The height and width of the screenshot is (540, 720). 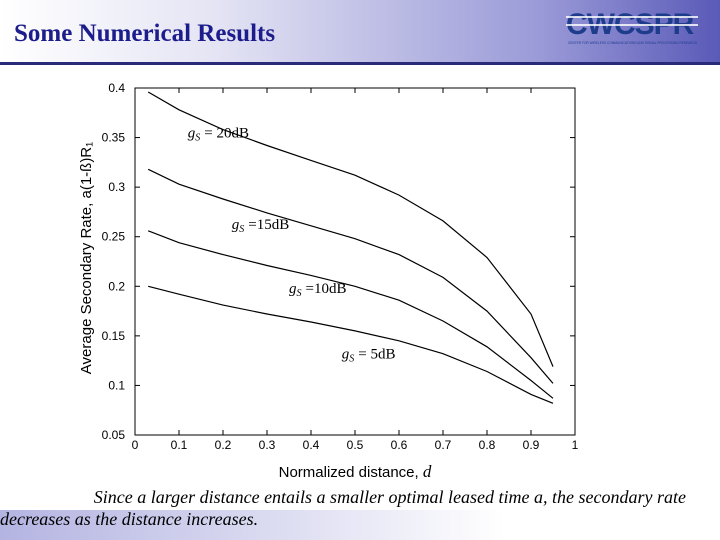 I want to click on y-tick-label: 0.3, so click(x=116, y=187).